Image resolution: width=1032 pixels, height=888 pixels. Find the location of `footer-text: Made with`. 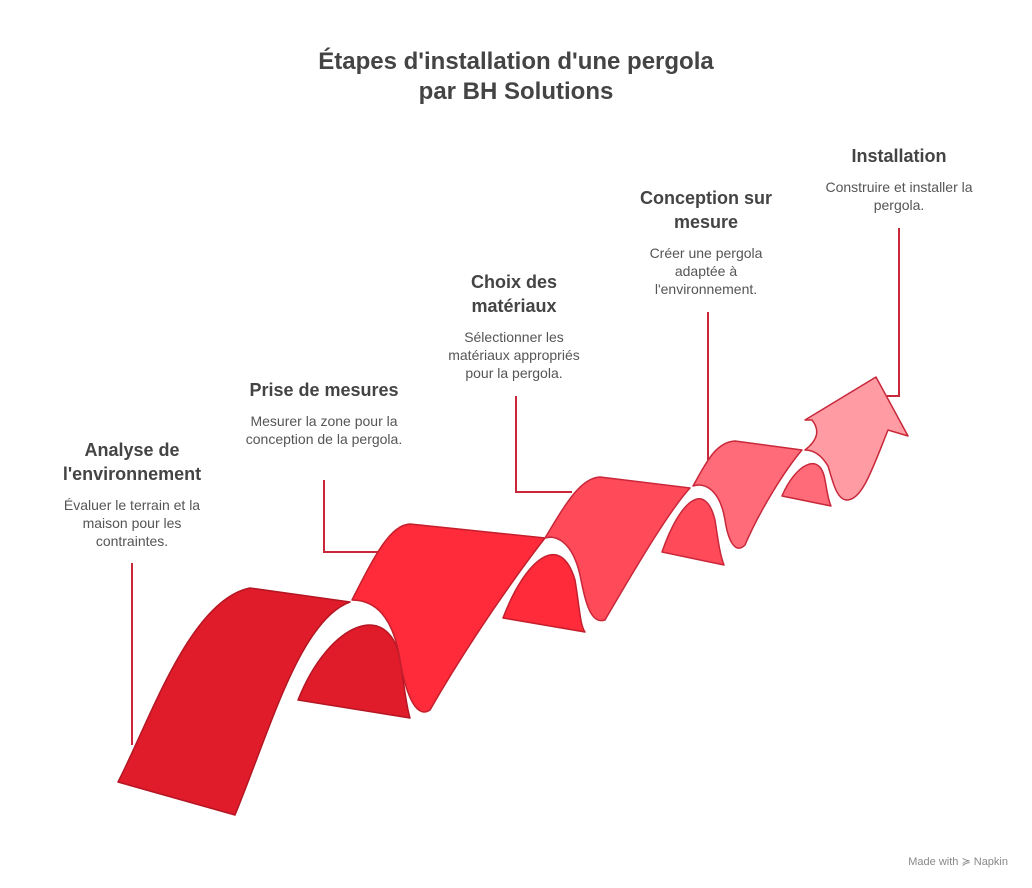

footer-text: Made with is located at coordinates (933, 862).